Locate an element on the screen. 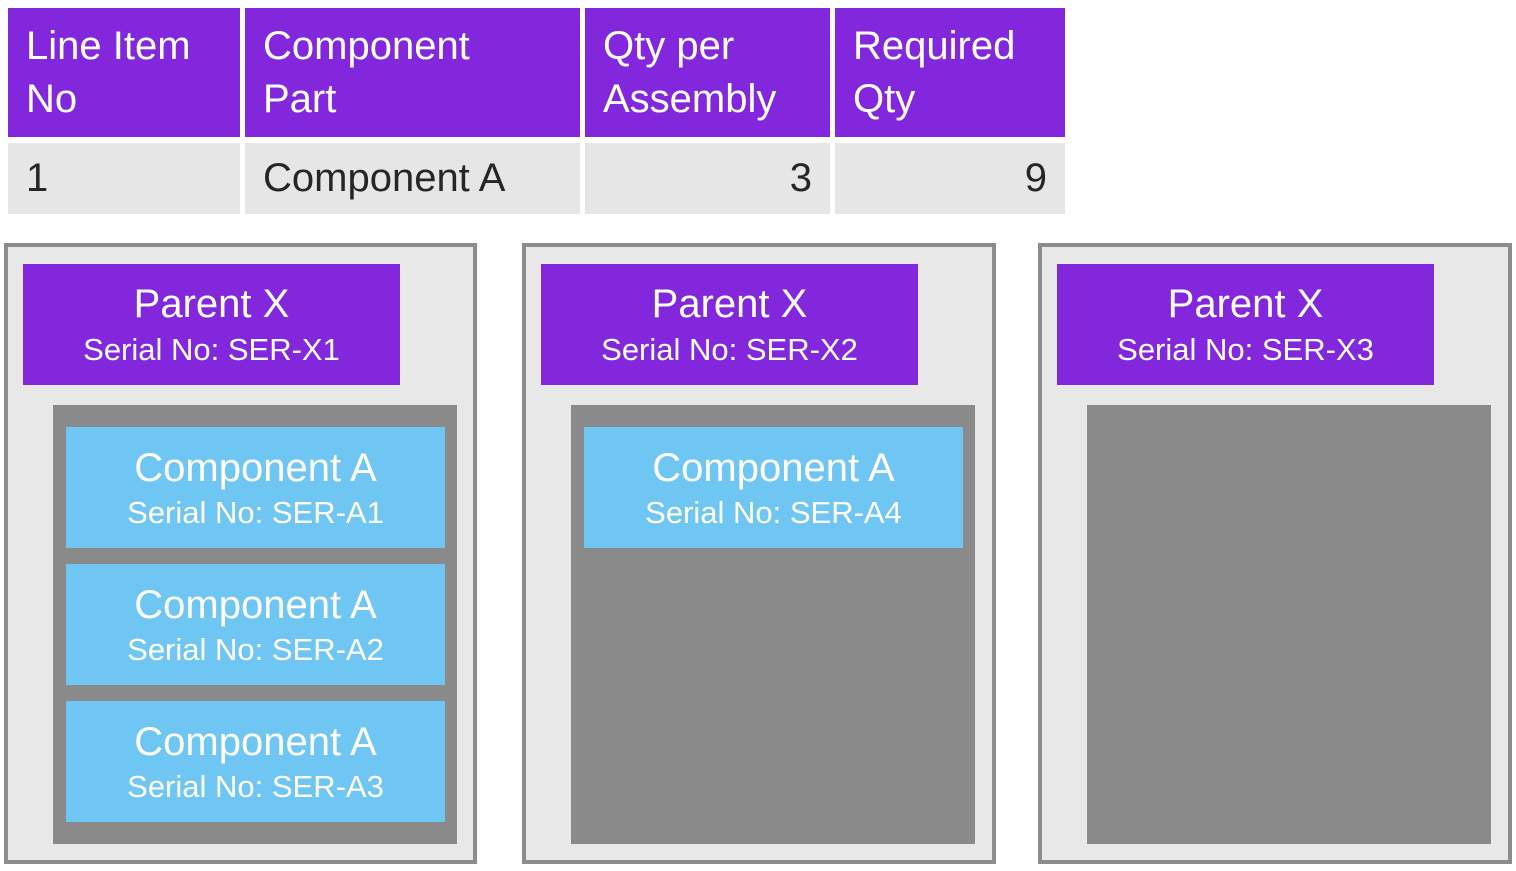 This screenshot has width=1516, height=871. parent-header-2: Parent X Serial No: SER-X2 is located at coordinates (729, 324).